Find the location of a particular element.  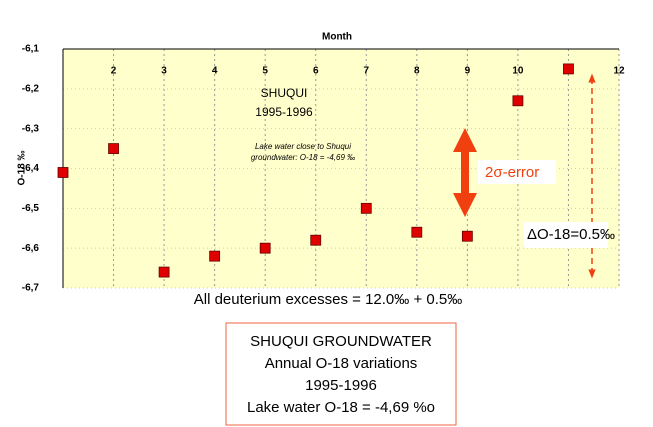

delta-label-bg is located at coordinates (566, 235).